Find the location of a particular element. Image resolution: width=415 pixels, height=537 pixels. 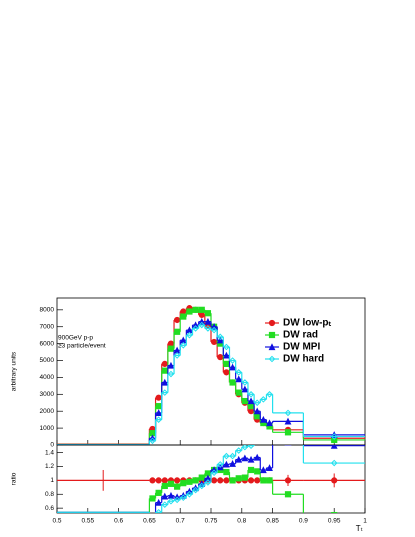

y-axis-label: arbitrary units is located at coordinates (14, 371).